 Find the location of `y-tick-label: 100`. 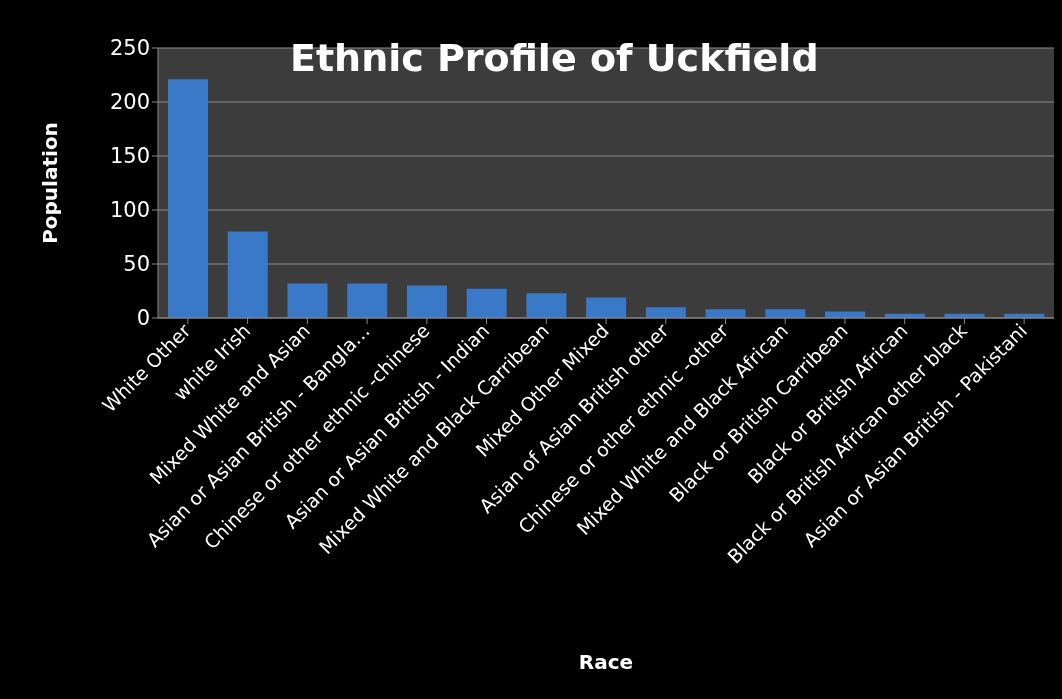

y-tick-label: 100 is located at coordinates (129, 210).